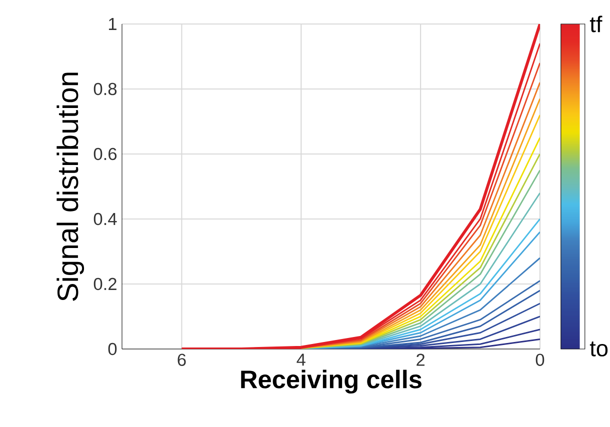 Image resolution: width=610 pixels, height=427 pixels. I want to click on y-tick-label: 0.6, so click(105, 154).